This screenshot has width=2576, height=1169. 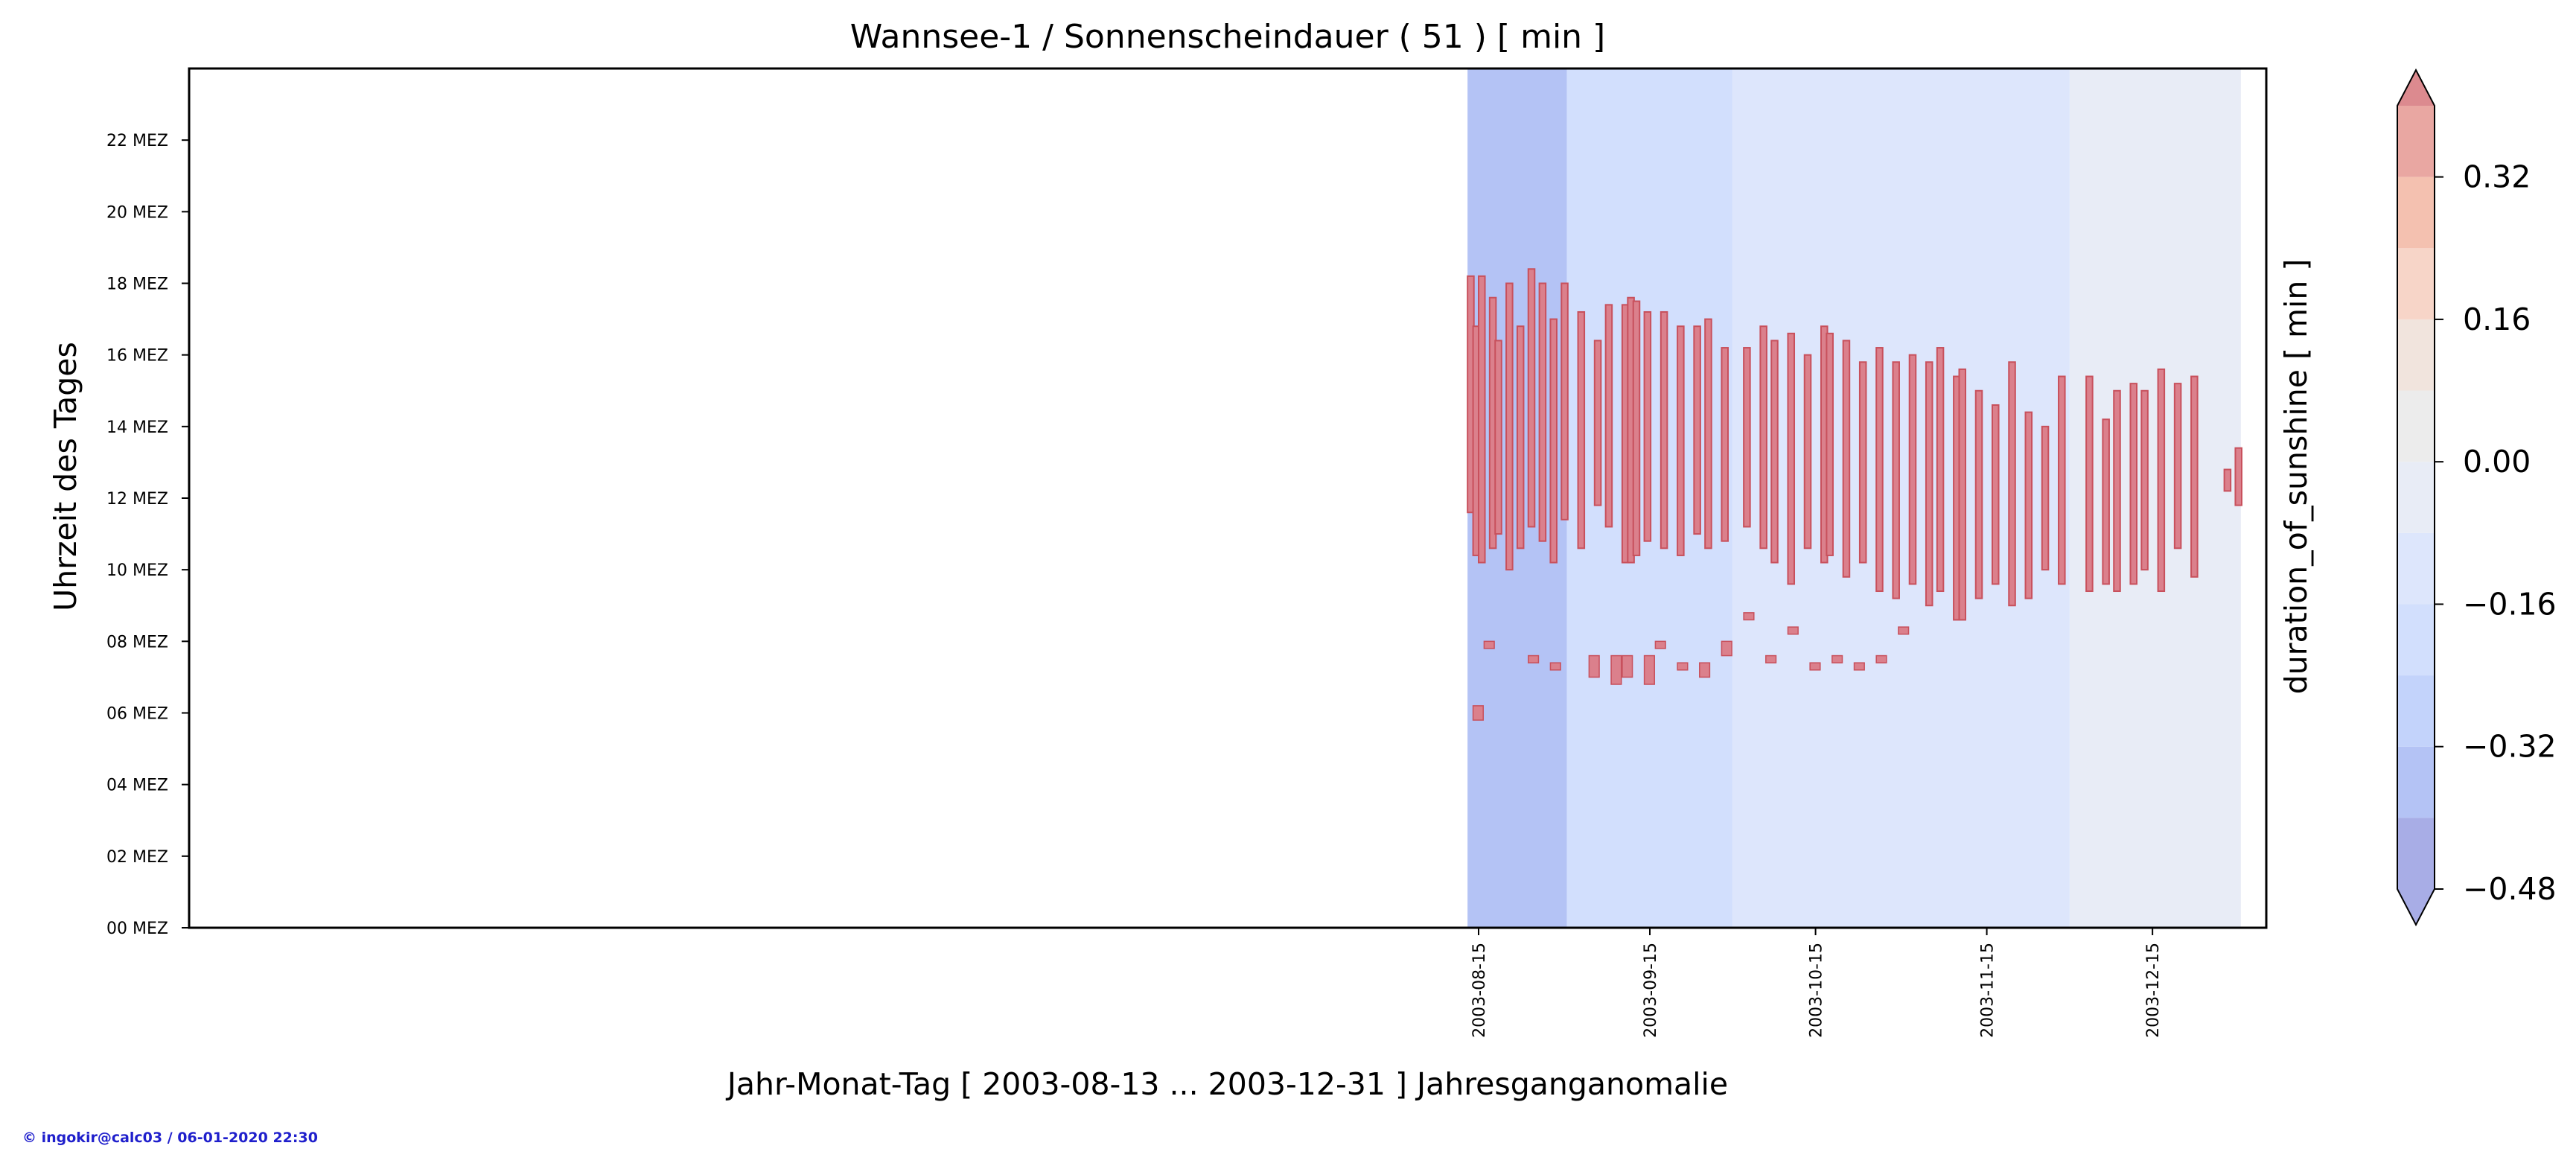 What do you see at coordinates (2497, 462) in the screenshot?
I see `colorbar-tick-label: 0.00` at bounding box center [2497, 462].